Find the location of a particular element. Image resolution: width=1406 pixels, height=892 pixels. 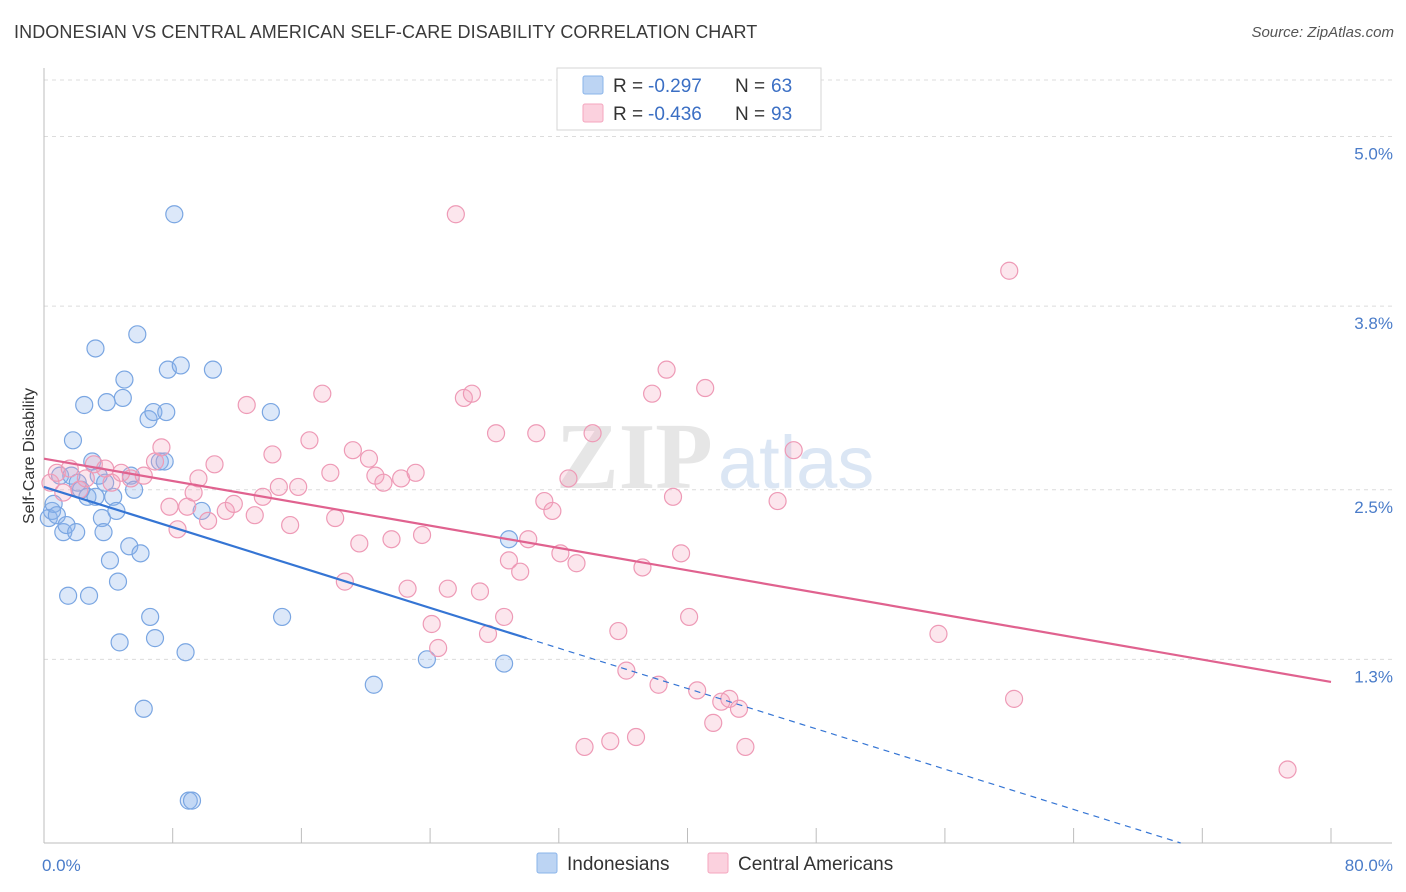

legend-r-value-2: -0.436 is located at coordinates (675, 114).